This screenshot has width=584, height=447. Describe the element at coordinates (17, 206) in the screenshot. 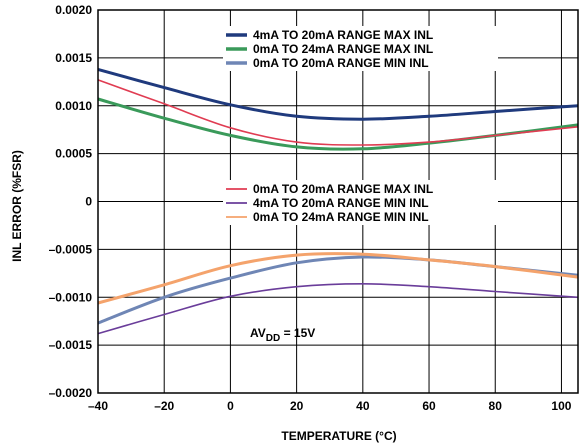

I see `y-axis-title: INL ERROR (%FSR)` at that location.